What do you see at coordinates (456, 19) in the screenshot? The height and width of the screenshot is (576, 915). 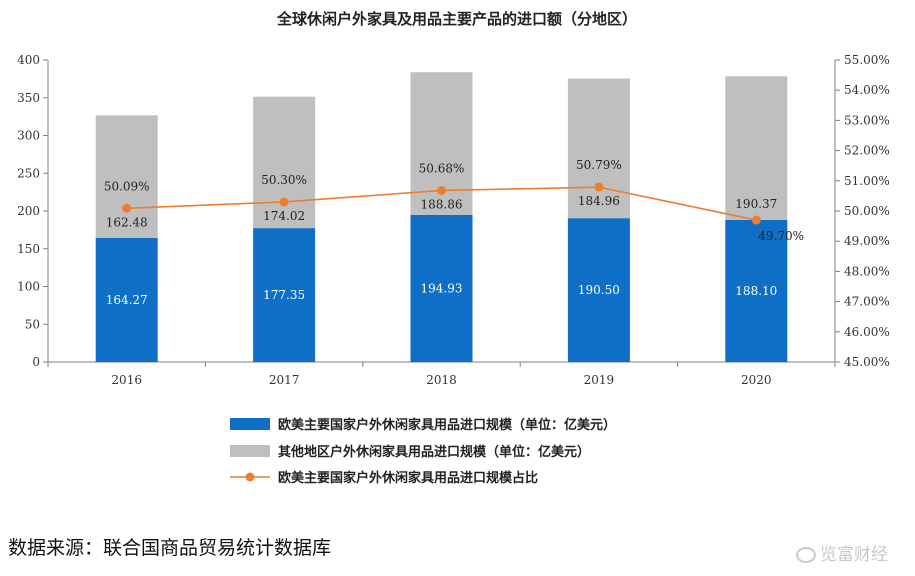 I see `chart-title: 全球休闲户外家具及用品主要产品的进口额（分地区）` at bounding box center [456, 19].